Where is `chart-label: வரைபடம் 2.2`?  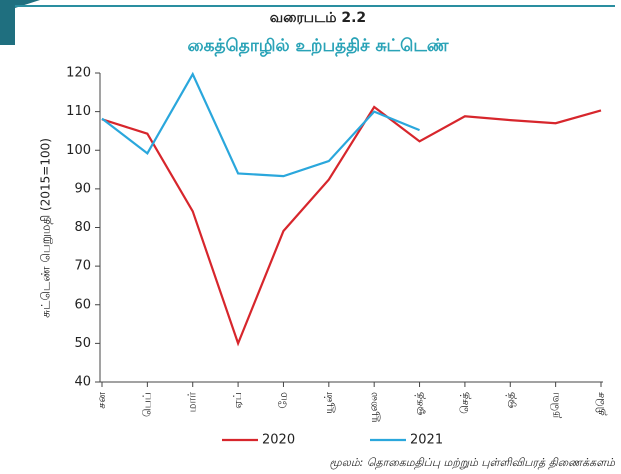
chart-label: வரைபடம் 2.2 is located at coordinates (318, 18).